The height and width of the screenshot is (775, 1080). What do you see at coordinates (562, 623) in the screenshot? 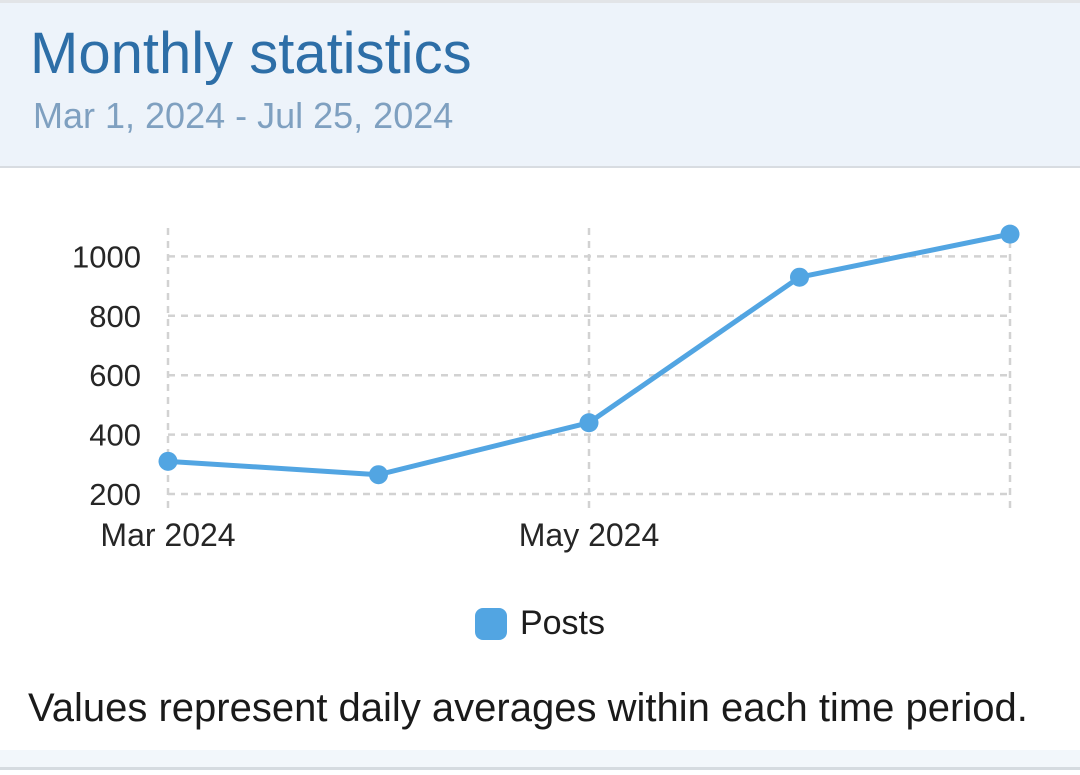
I see `legend-label: Posts` at bounding box center [562, 623].